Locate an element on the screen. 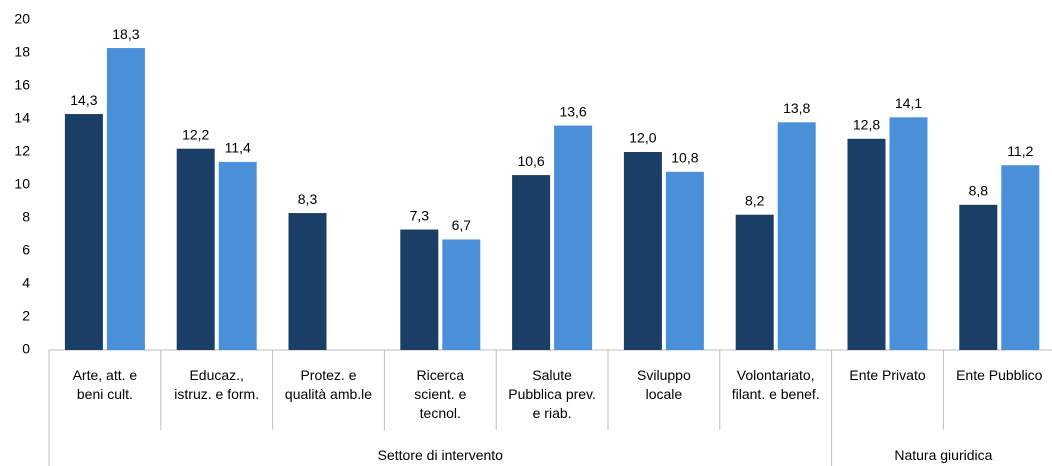 The height and width of the screenshot is (466, 1052). x-tick-label: Volontariato, filant. e benef. is located at coordinates (775, 384).